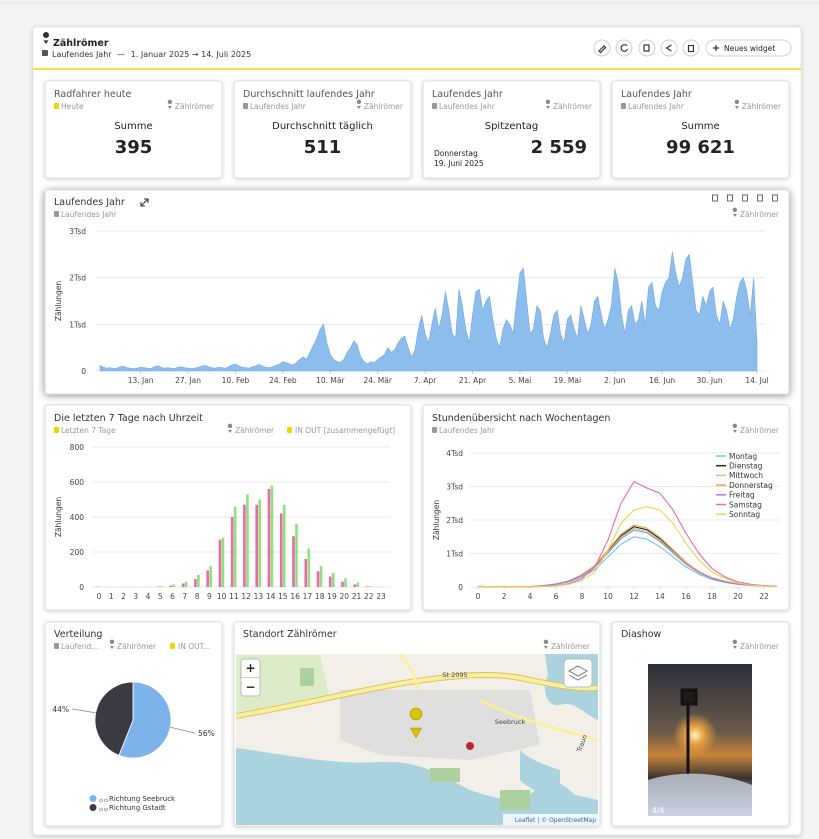 The image size is (819, 839). I want to click on x-tick-label: 3, so click(135, 596).